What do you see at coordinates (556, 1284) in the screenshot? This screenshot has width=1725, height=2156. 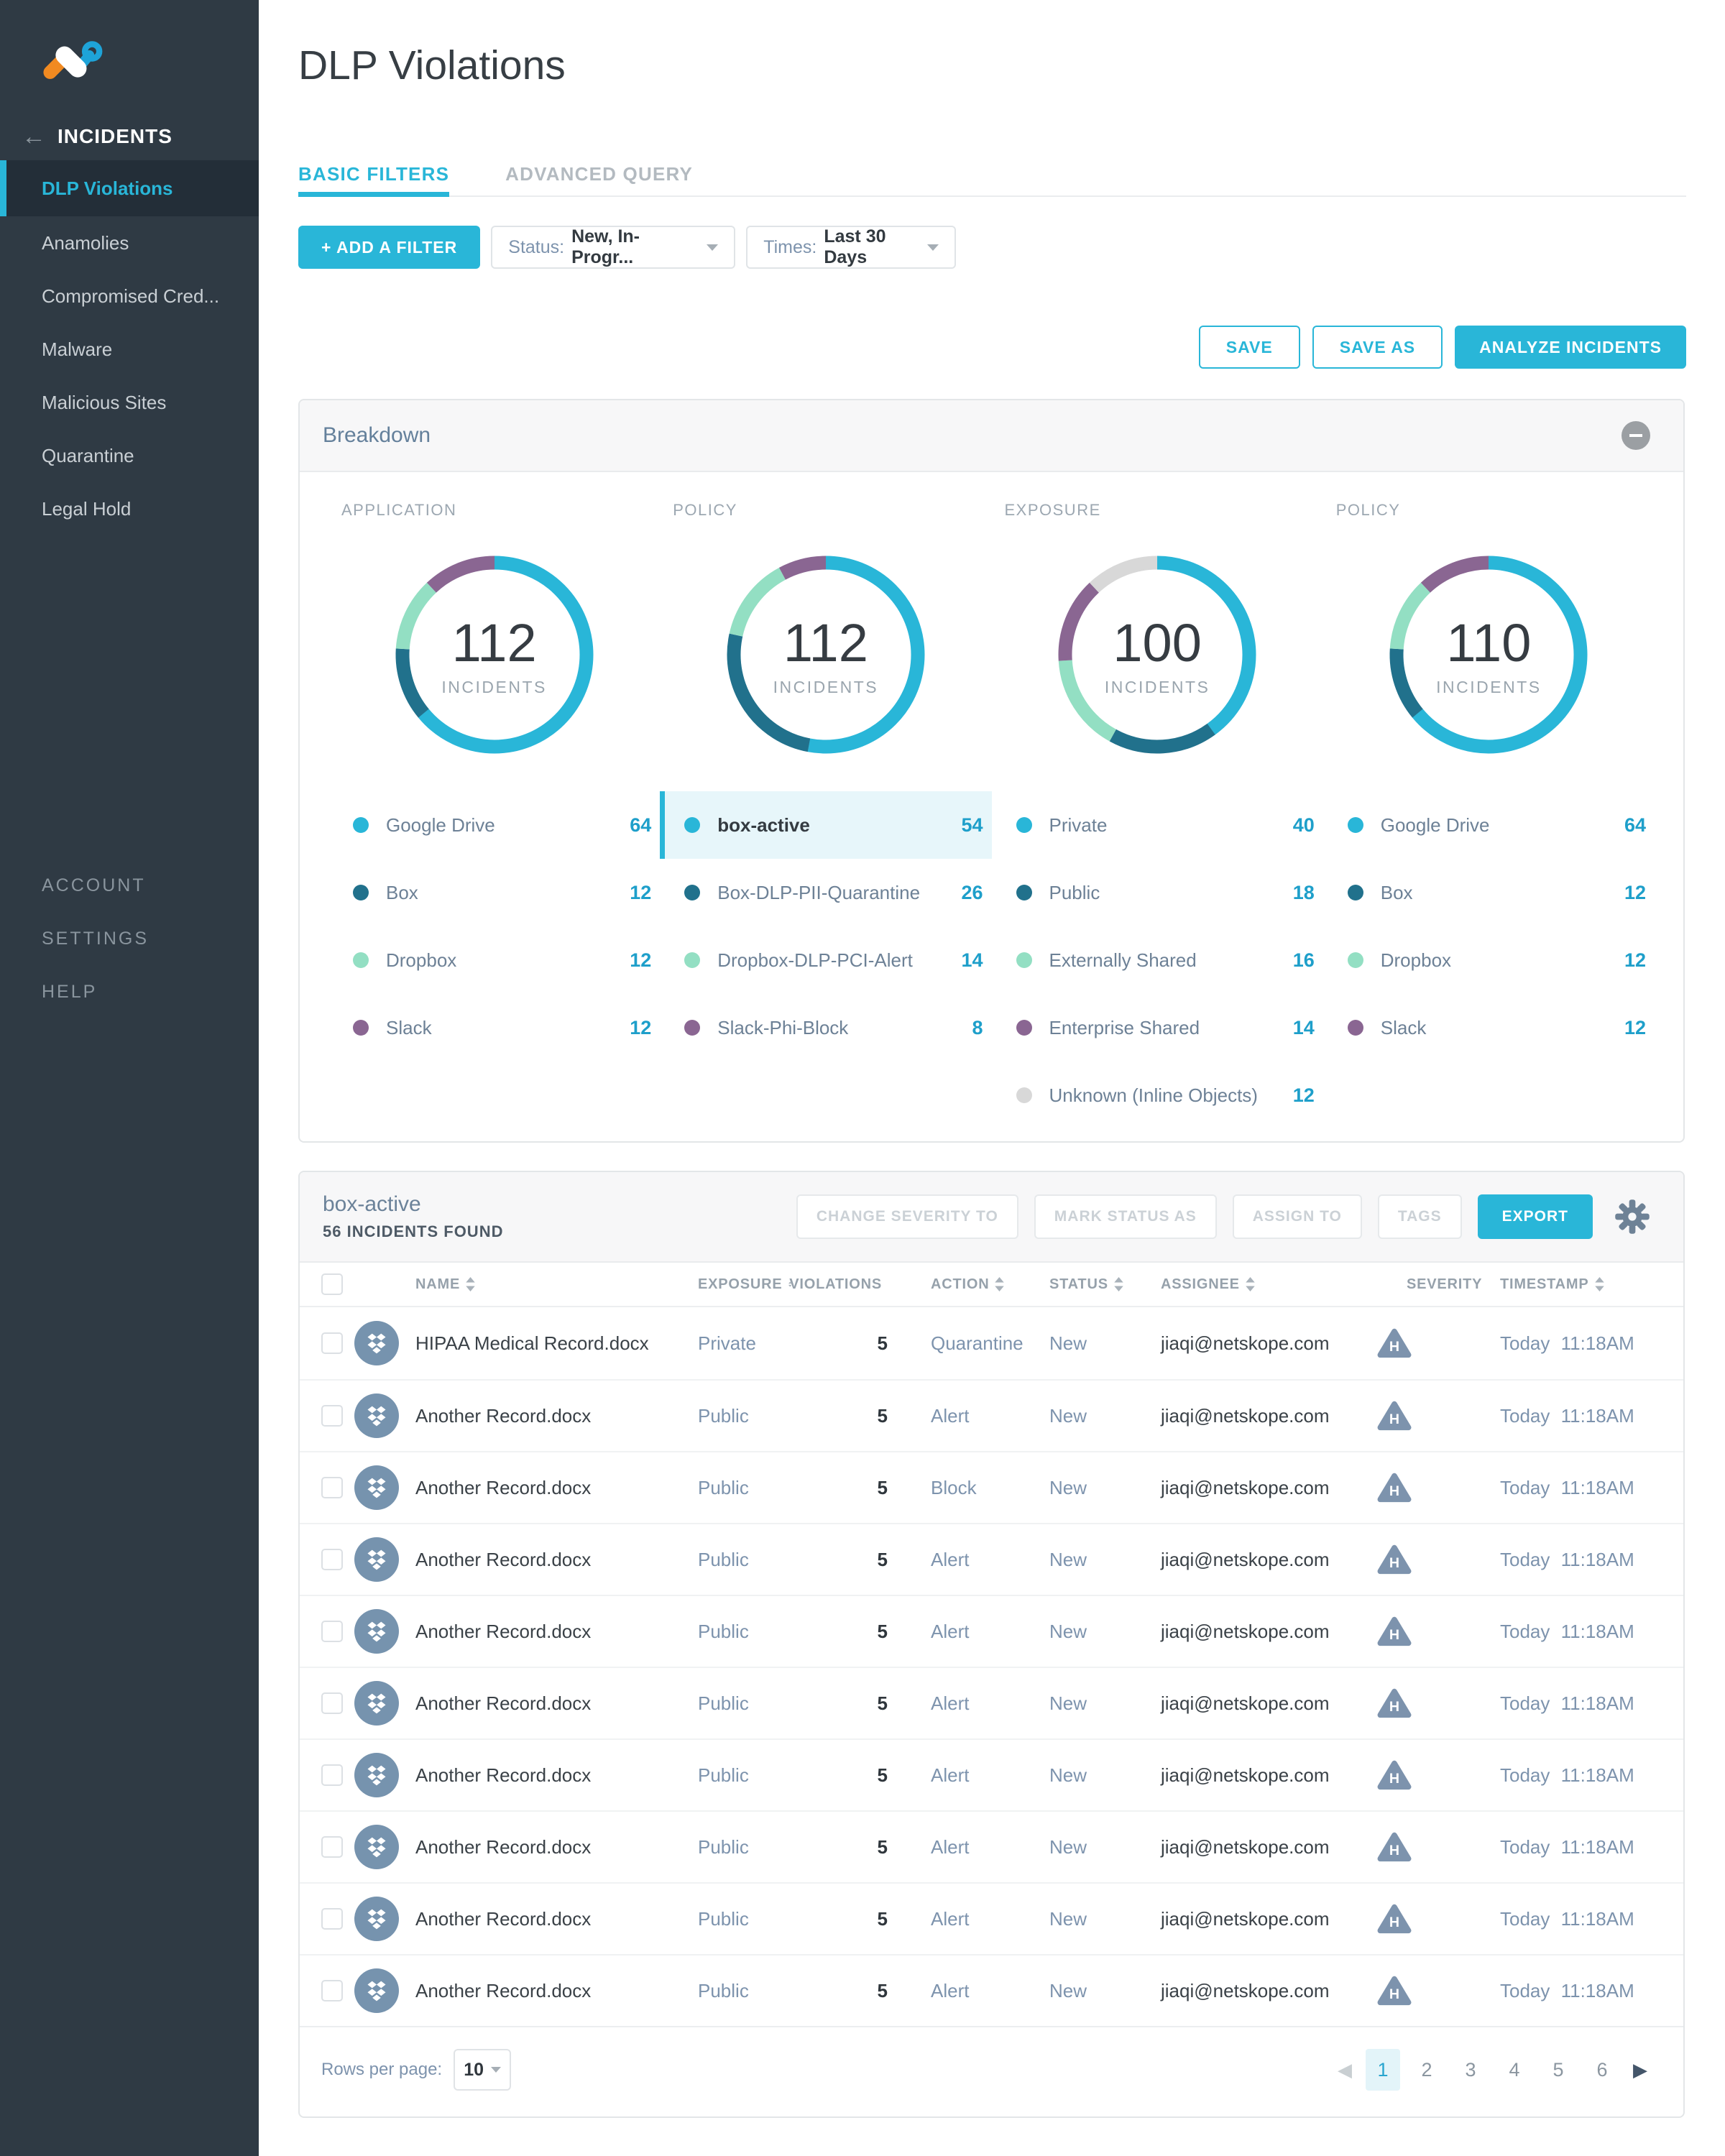 I see `column-header-name: NAME` at bounding box center [556, 1284].